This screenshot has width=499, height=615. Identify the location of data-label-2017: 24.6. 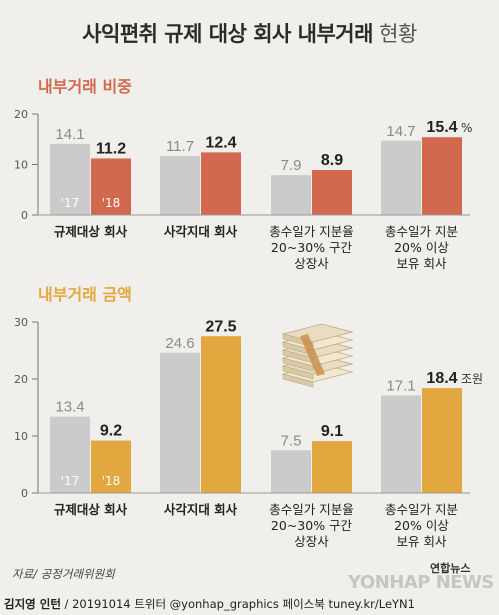
(179, 343).